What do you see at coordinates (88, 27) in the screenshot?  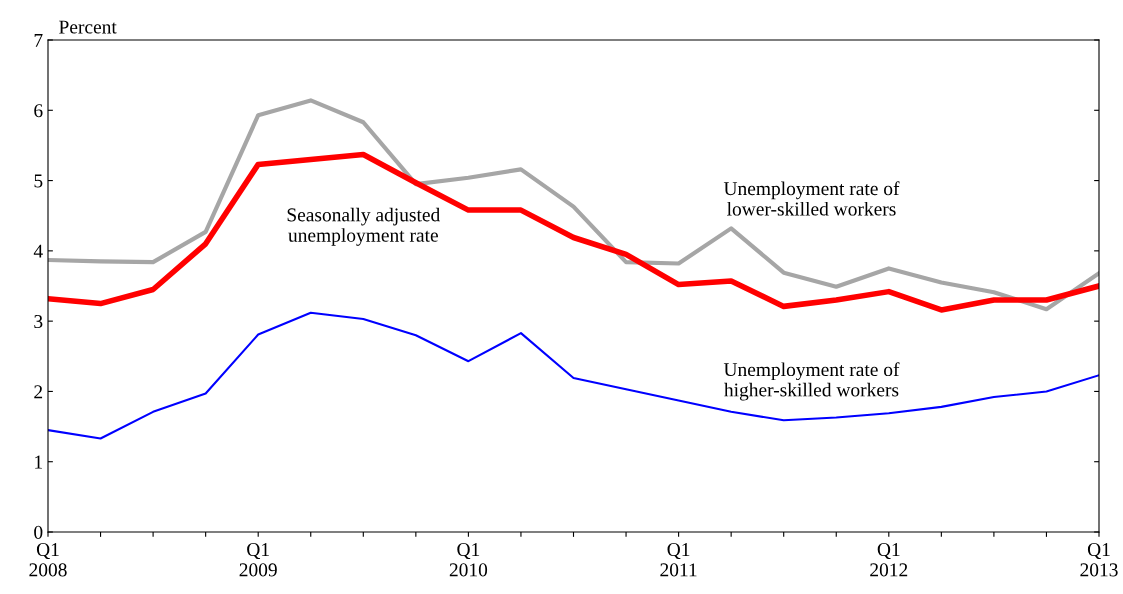 I see `y-axis-title: Percent` at bounding box center [88, 27].